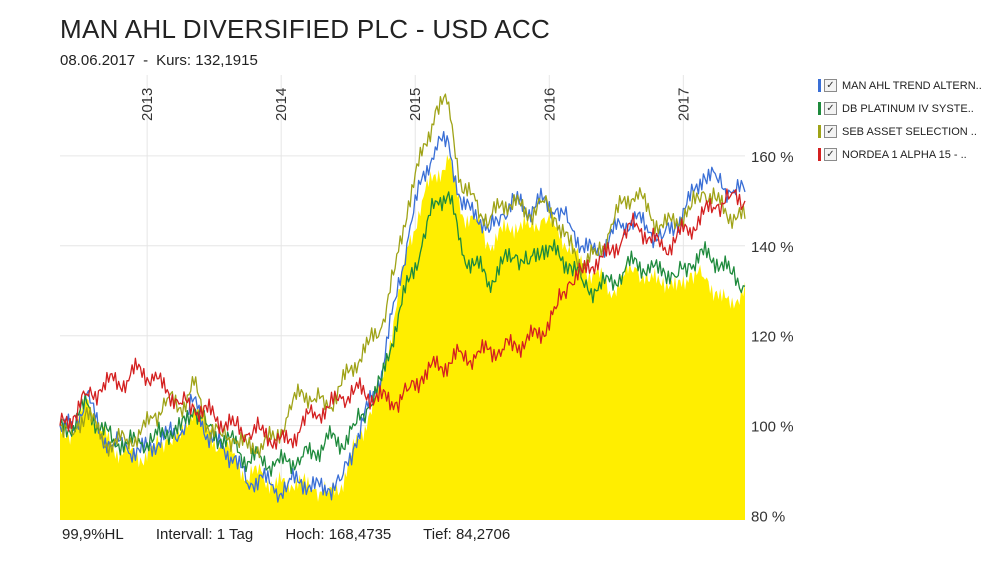 Image resolution: width=1000 pixels, height=563 pixels. Describe the element at coordinates (768, 517) in the screenshot. I see `y-tick-label: 80 %` at that location.